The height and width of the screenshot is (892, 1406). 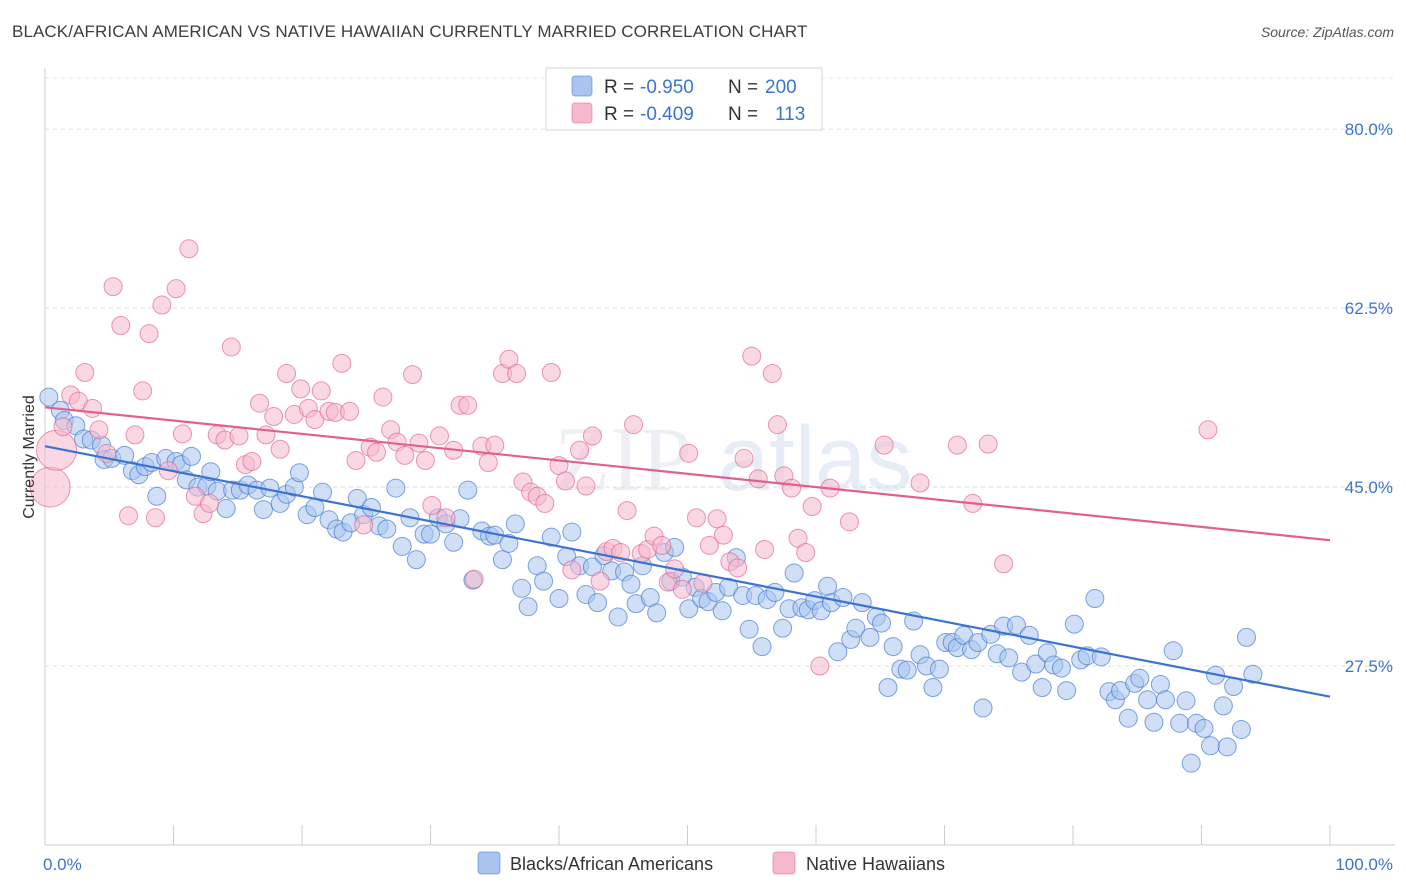 I want to click on y-tick-label: 80.0%, so click(x=1369, y=129).